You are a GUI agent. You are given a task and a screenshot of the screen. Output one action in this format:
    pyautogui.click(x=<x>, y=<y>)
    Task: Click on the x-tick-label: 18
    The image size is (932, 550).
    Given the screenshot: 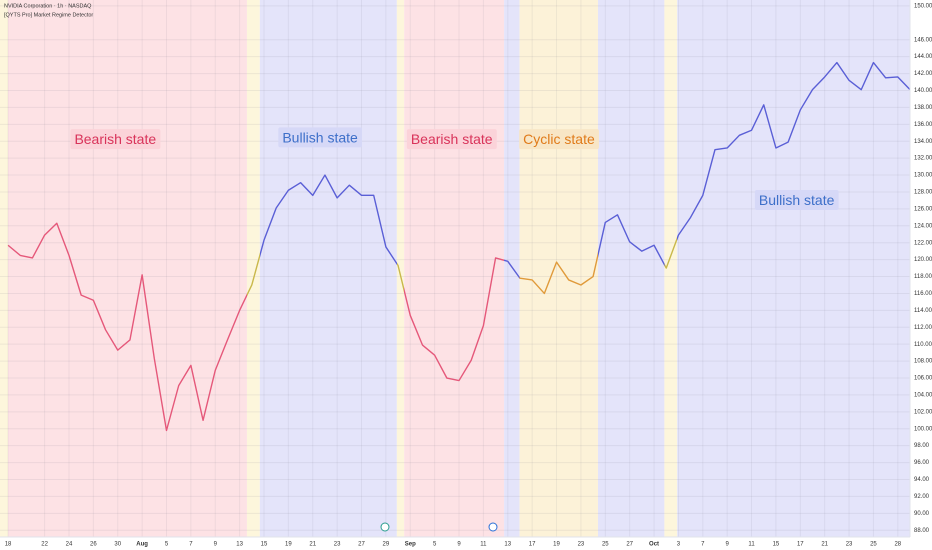 What is the action you would take?
    pyautogui.click(x=8, y=545)
    